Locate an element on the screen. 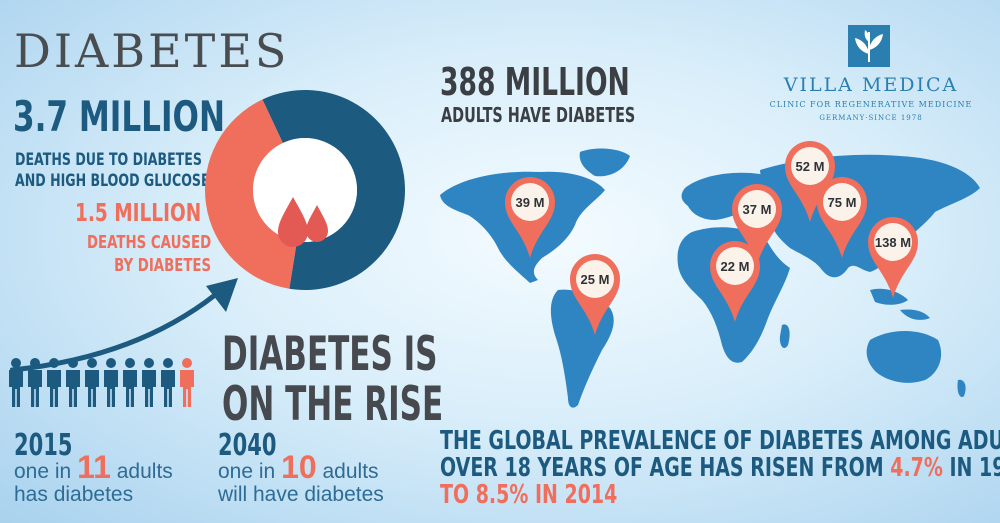 The width and height of the screenshot is (1000, 523). deaths-donut-chart is located at coordinates (305, 190).